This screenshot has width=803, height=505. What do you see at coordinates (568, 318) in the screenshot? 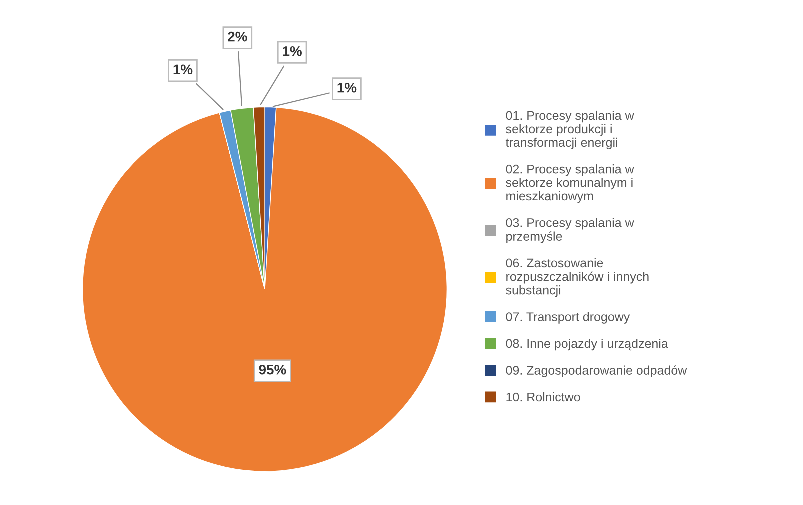
I see `legend-label: 07. Transport drogowy` at bounding box center [568, 318].